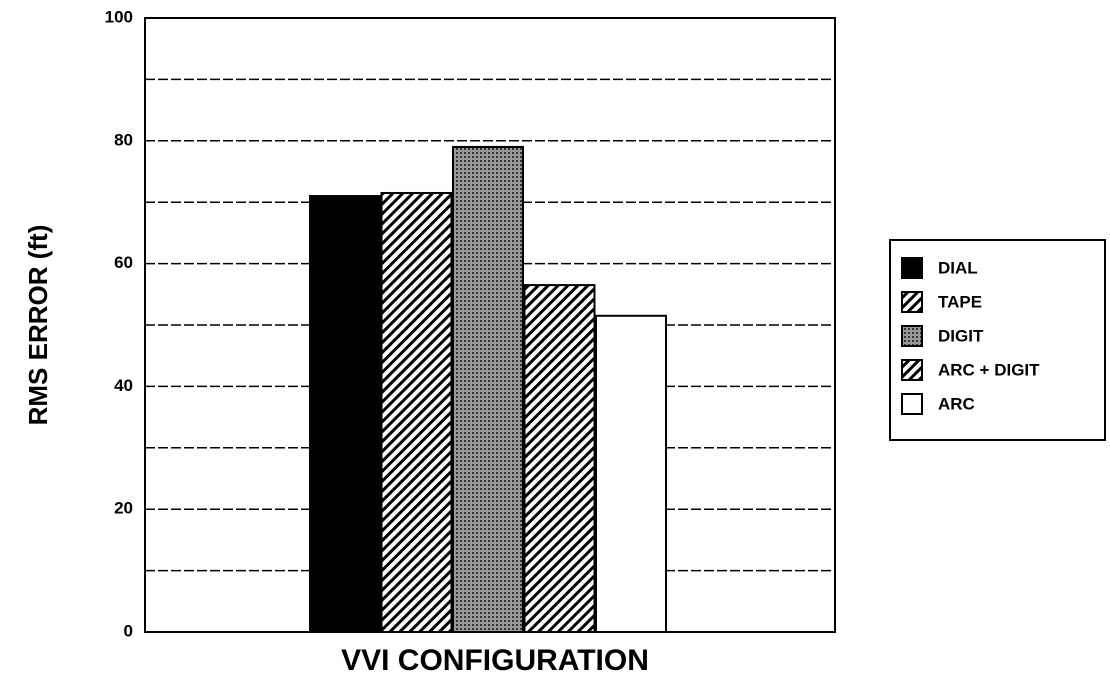 The height and width of the screenshot is (683, 1110). Describe the element at coordinates (960, 301) in the screenshot. I see `legend-label: TAPE` at that location.